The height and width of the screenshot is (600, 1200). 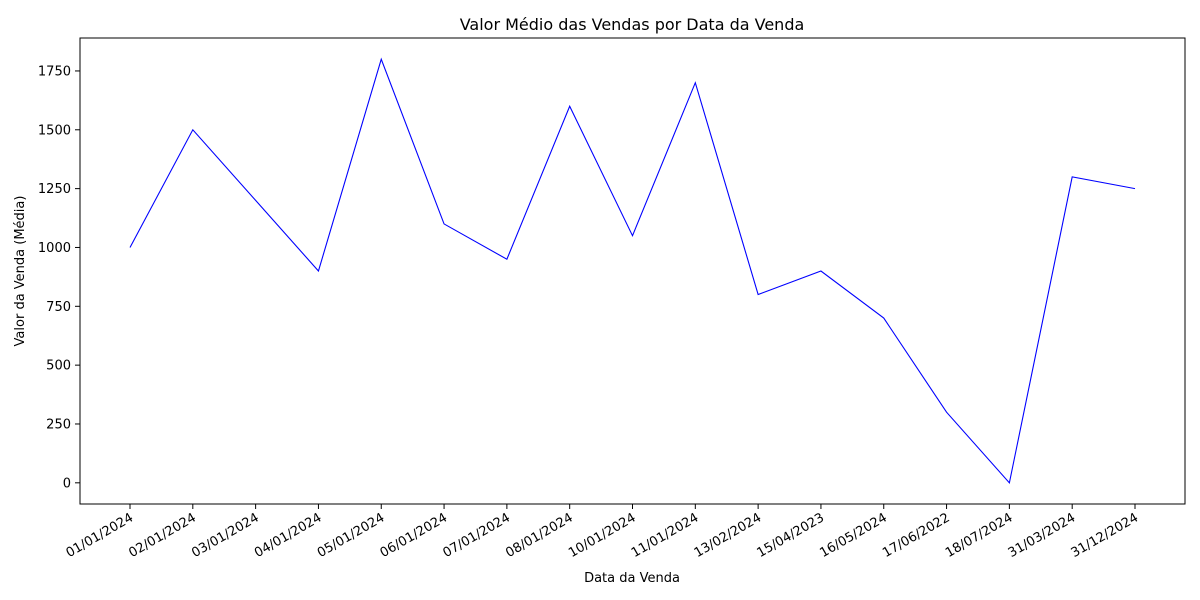 What do you see at coordinates (791, 535) in the screenshot?
I see `x-tick-label: 15/04/2023` at bounding box center [791, 535].